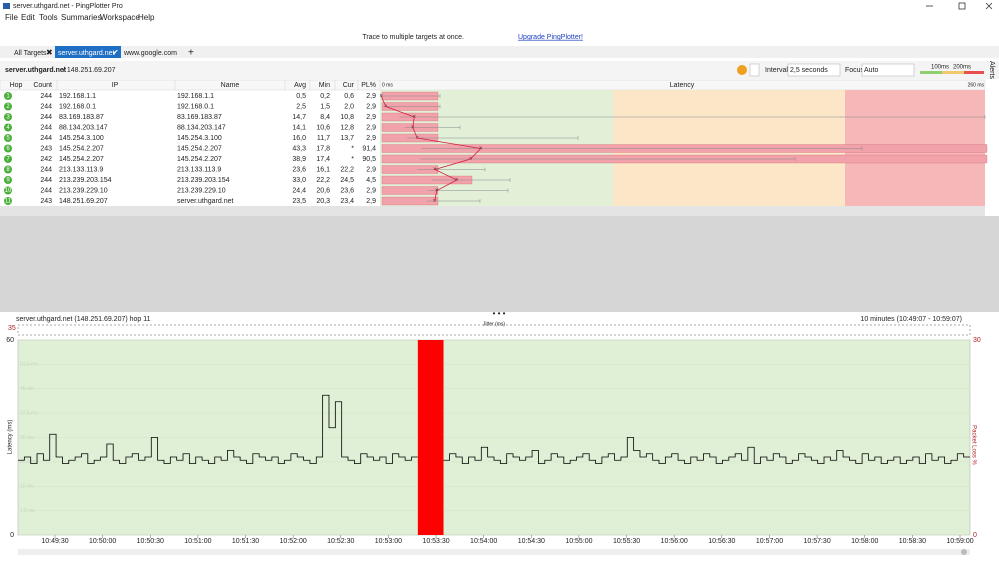  Describe the element at coordinates (301, 96) in the screenshot. I see `cell: 0,5` at that location.